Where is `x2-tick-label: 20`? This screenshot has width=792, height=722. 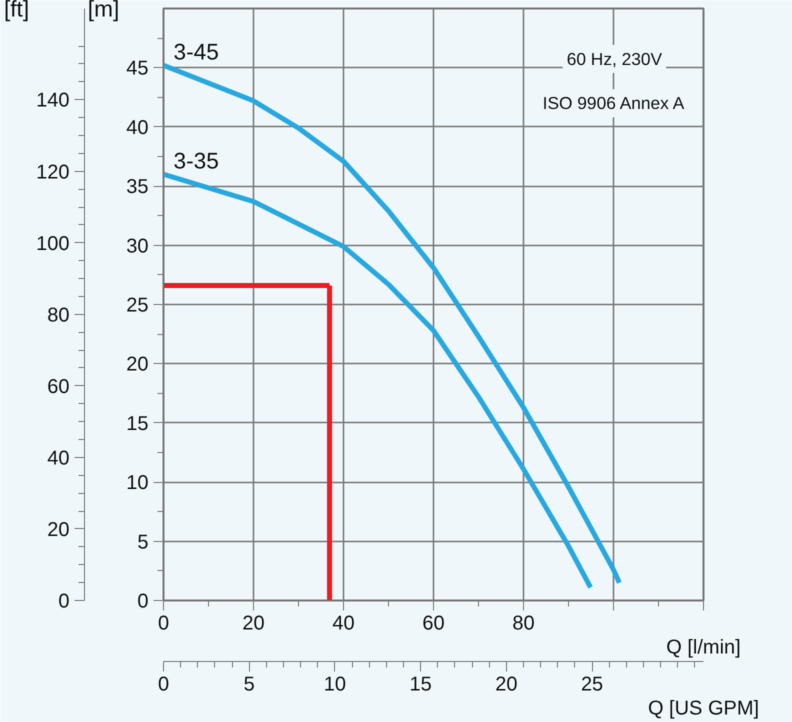
x2-tick-label: 20 is located at coordinates (506, 685).